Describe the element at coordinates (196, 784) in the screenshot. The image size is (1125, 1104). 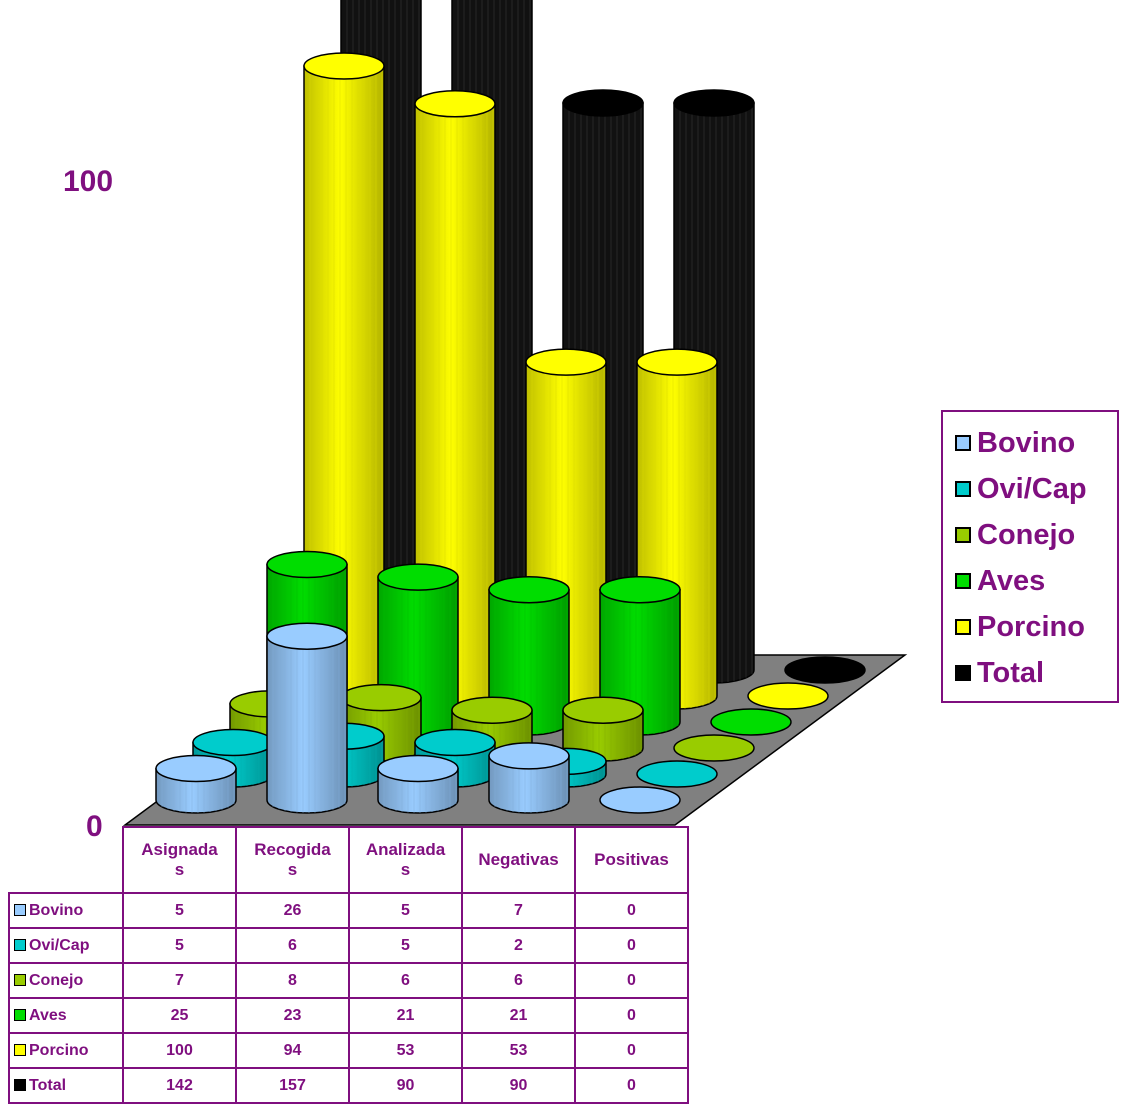
I see `bar-bovino-asignadas` at that location.